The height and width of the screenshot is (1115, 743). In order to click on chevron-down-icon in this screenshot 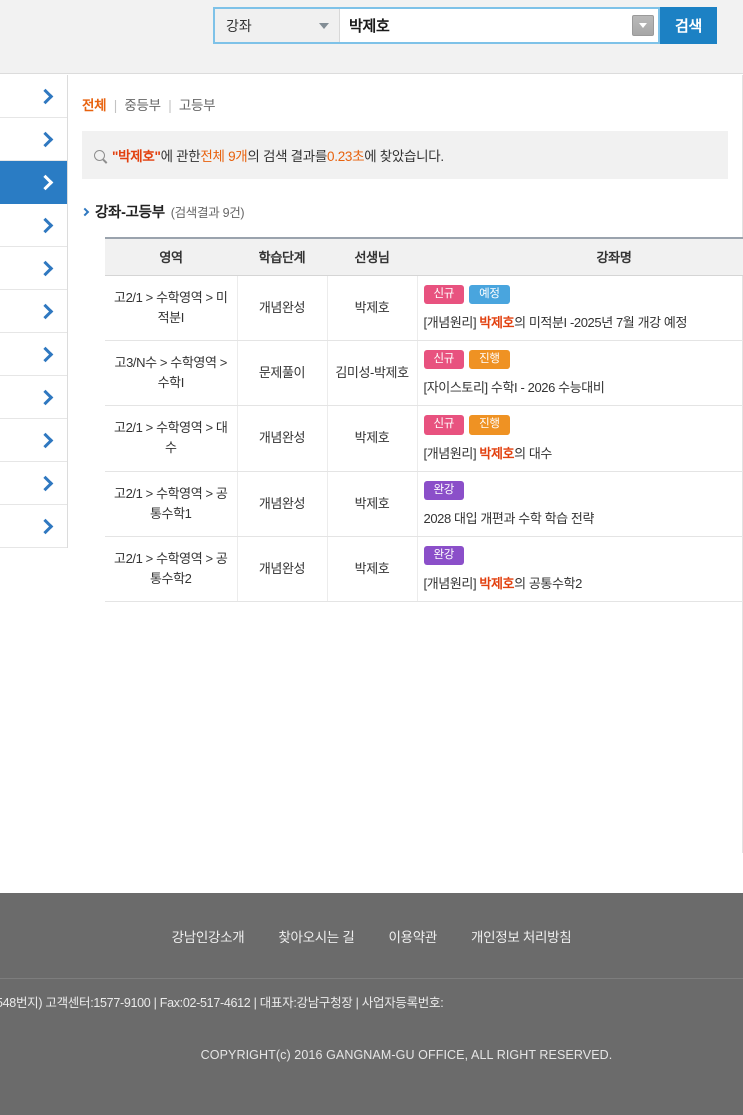, I will do `click(324, 25)`.